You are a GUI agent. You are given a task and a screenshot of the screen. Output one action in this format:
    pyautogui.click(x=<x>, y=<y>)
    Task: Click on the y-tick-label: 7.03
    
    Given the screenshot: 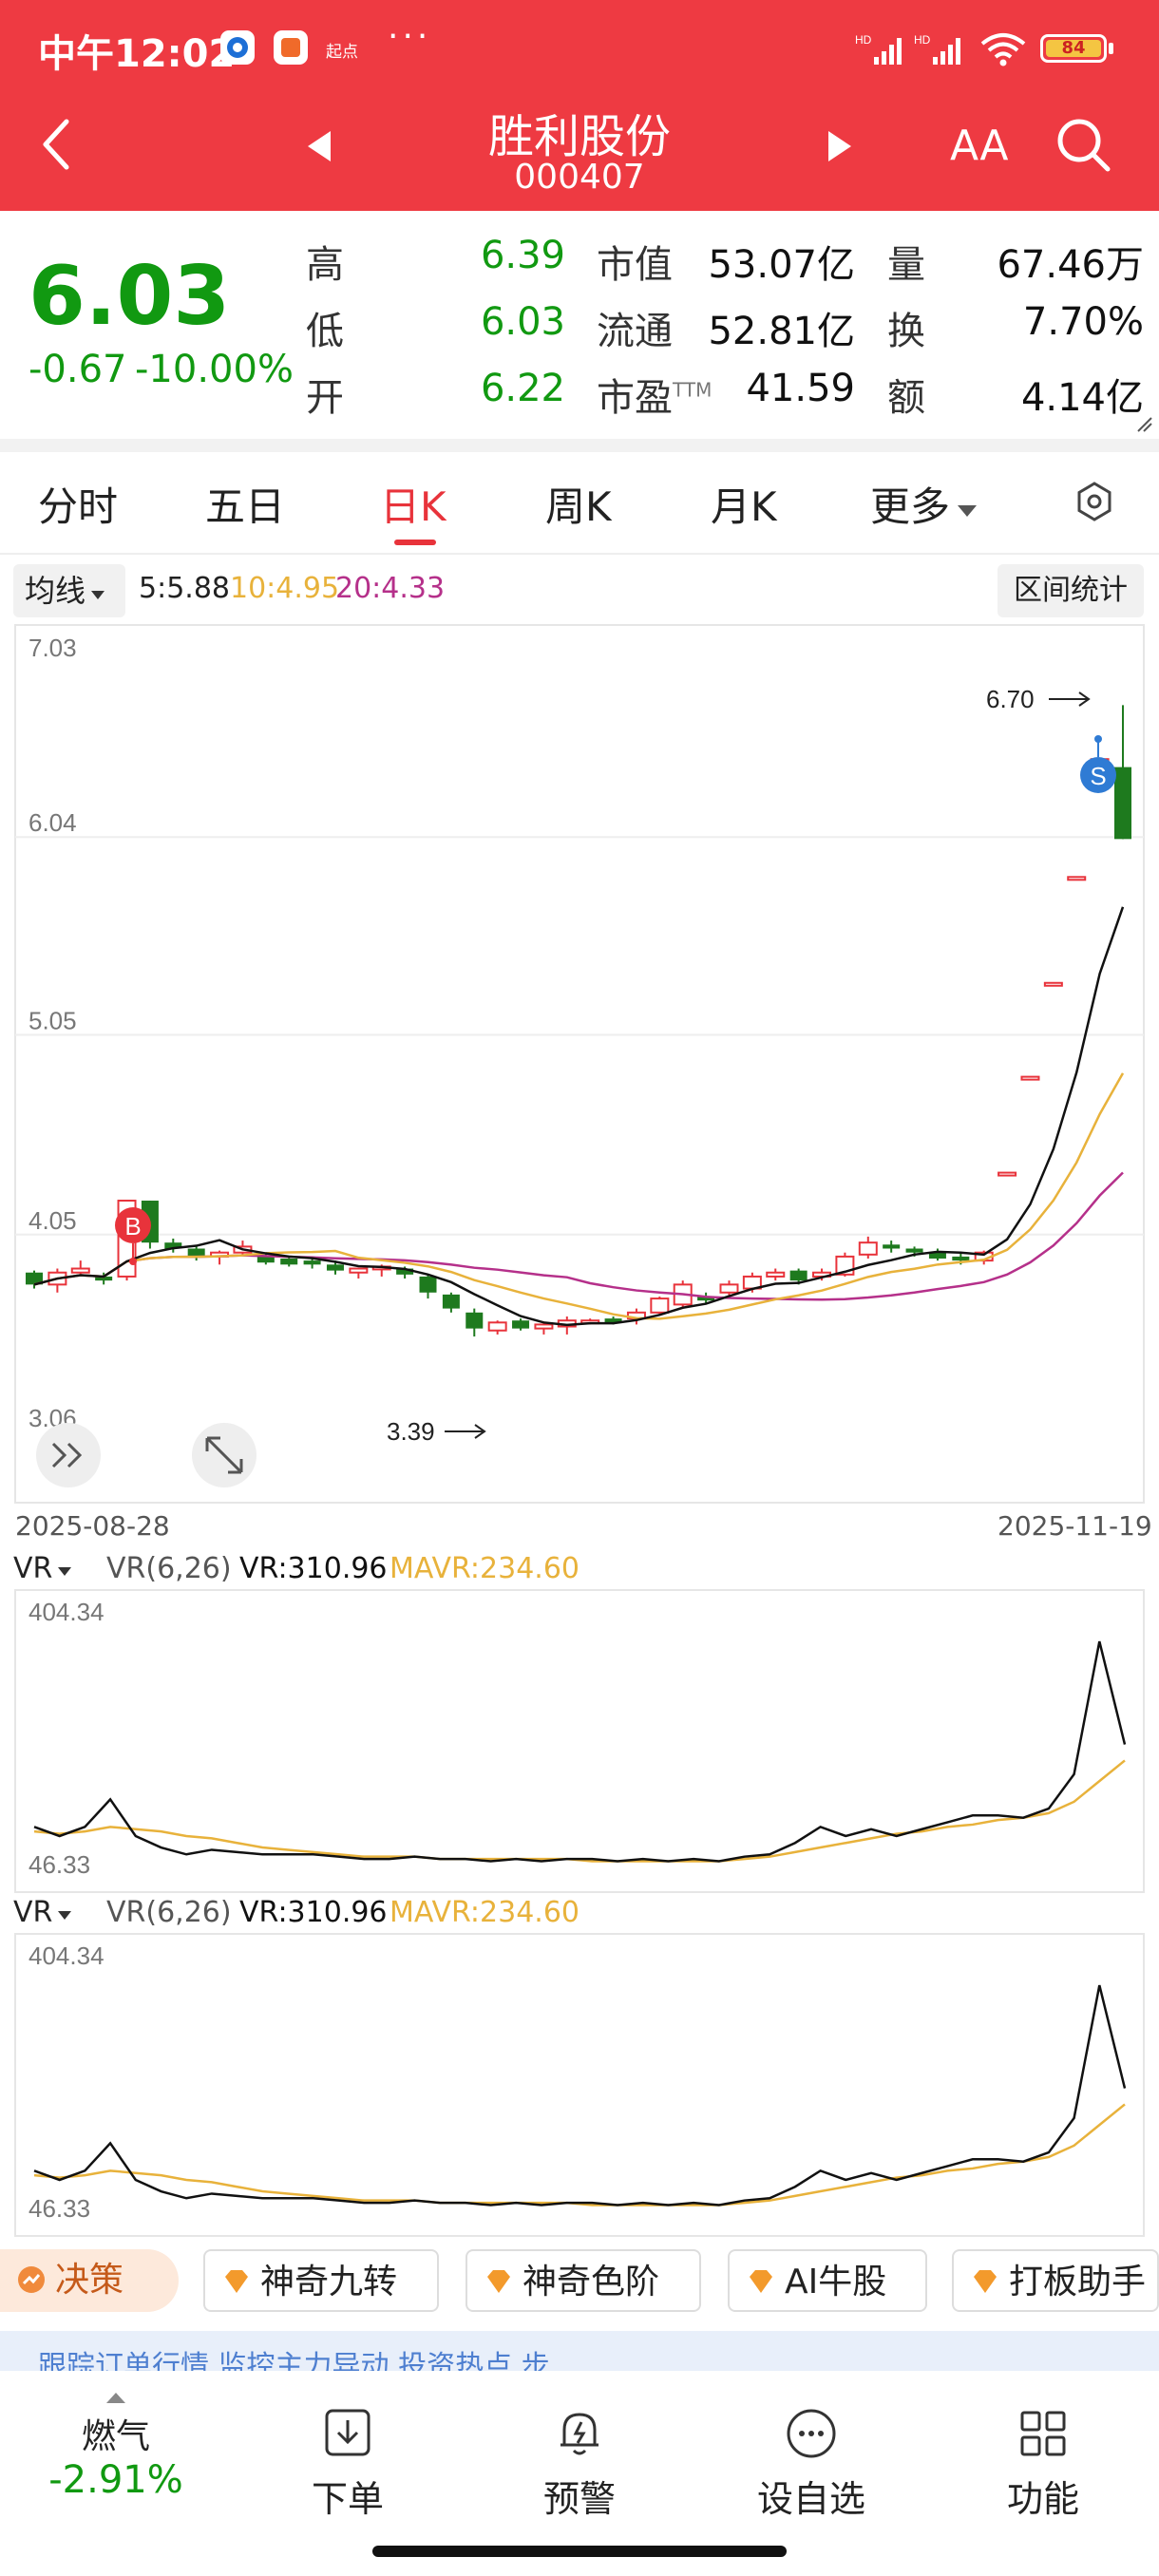 What is the action you would take?
    pyautogui.click(x=52, y=648)
    